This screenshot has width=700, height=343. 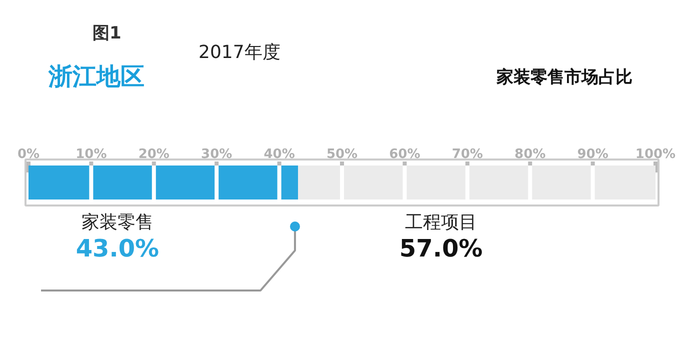 What do you see at coordinates (118, 248) in the screenshot?
I see `text: 43.0%` at bounding box center [118, 248].